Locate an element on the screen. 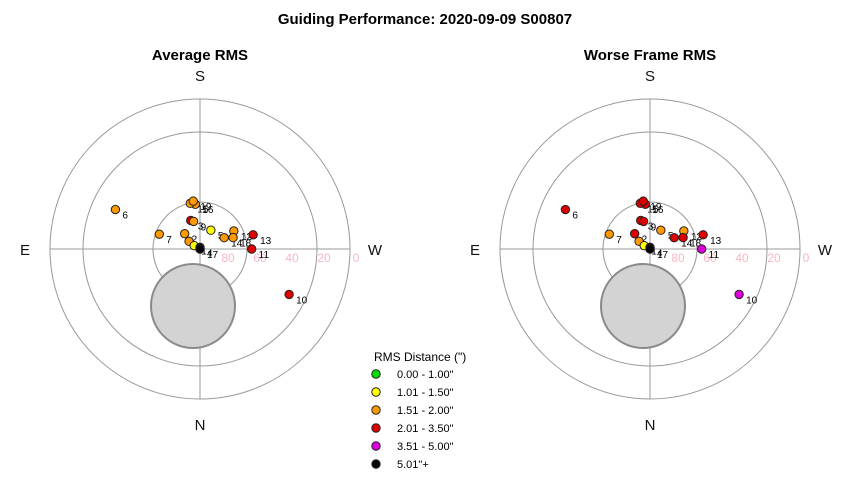  legend-title: RMS Distance (") is located at coordinates (420, 357).